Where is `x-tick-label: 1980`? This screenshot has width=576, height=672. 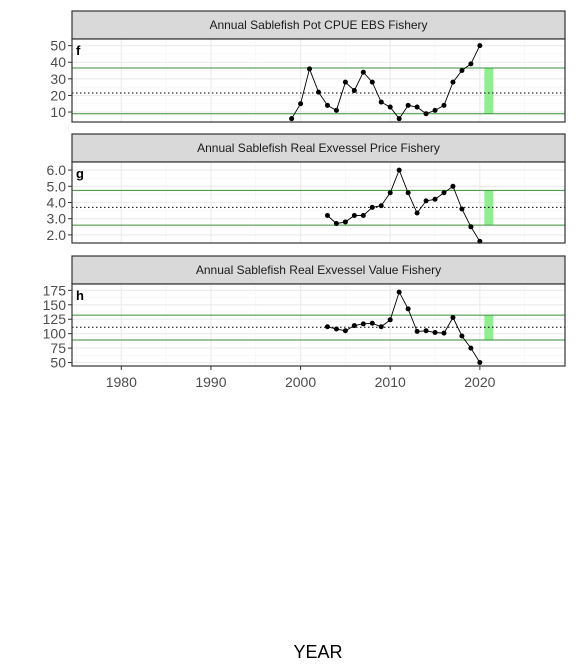 x-tick-label: 1980 is located at coordinates (121, 382).